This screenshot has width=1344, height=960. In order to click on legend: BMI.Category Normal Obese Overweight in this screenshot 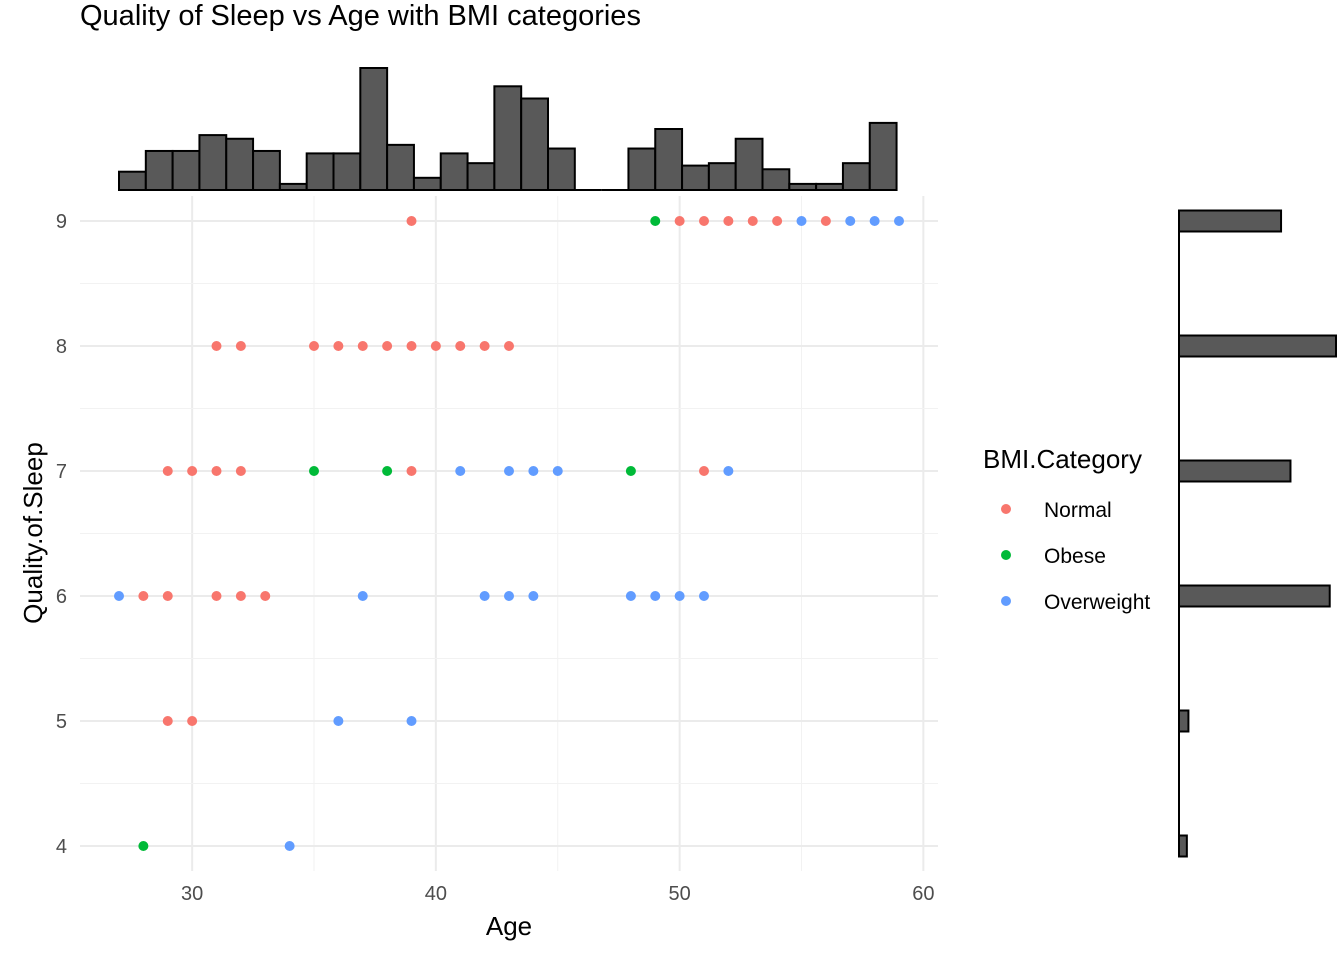, I will do `click(1066, 529)`.